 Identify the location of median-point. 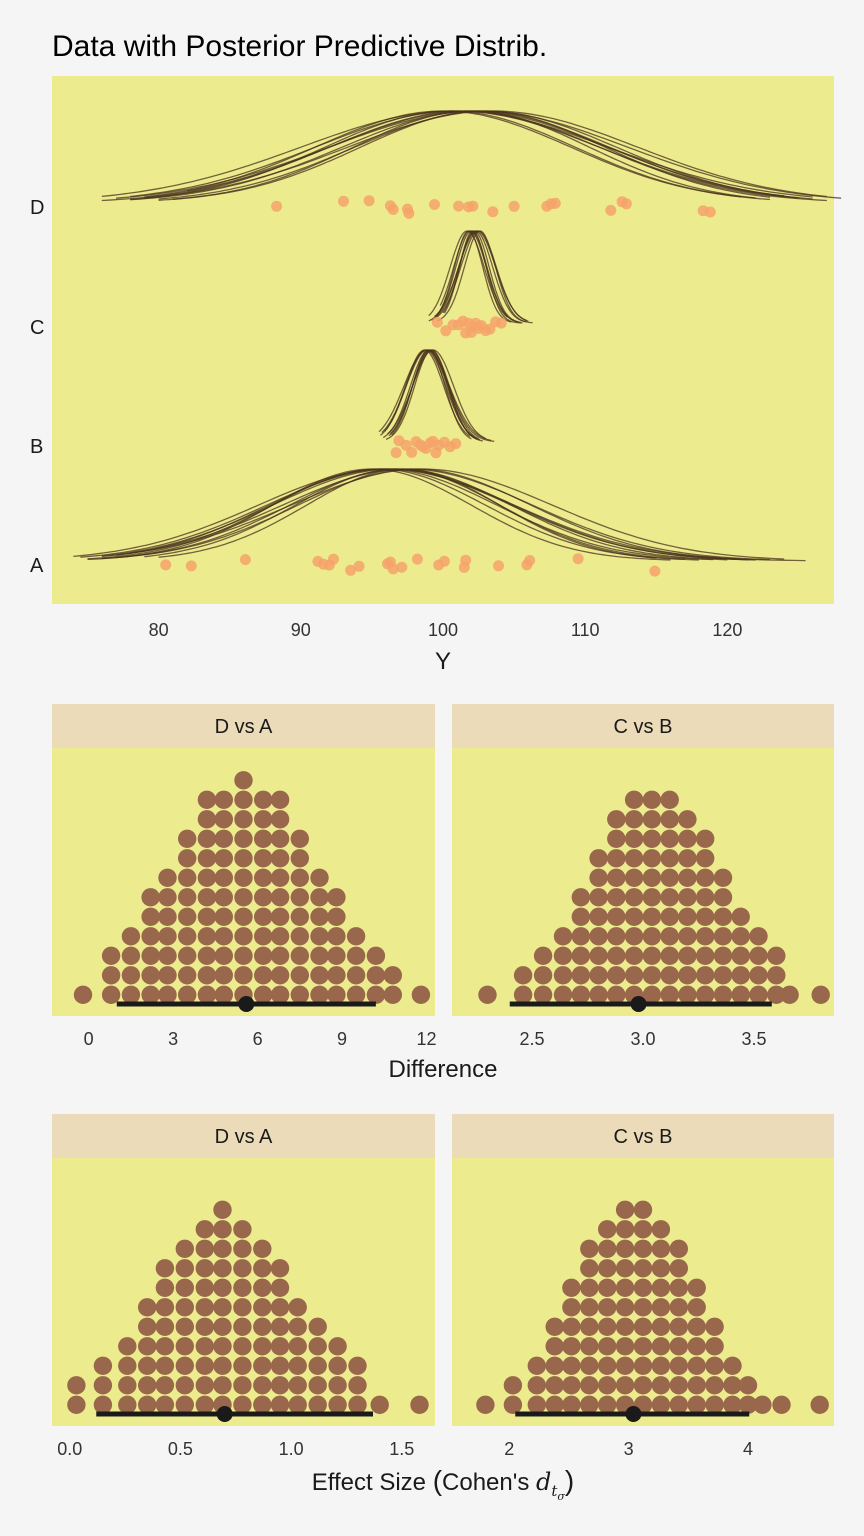
(638, 1004).